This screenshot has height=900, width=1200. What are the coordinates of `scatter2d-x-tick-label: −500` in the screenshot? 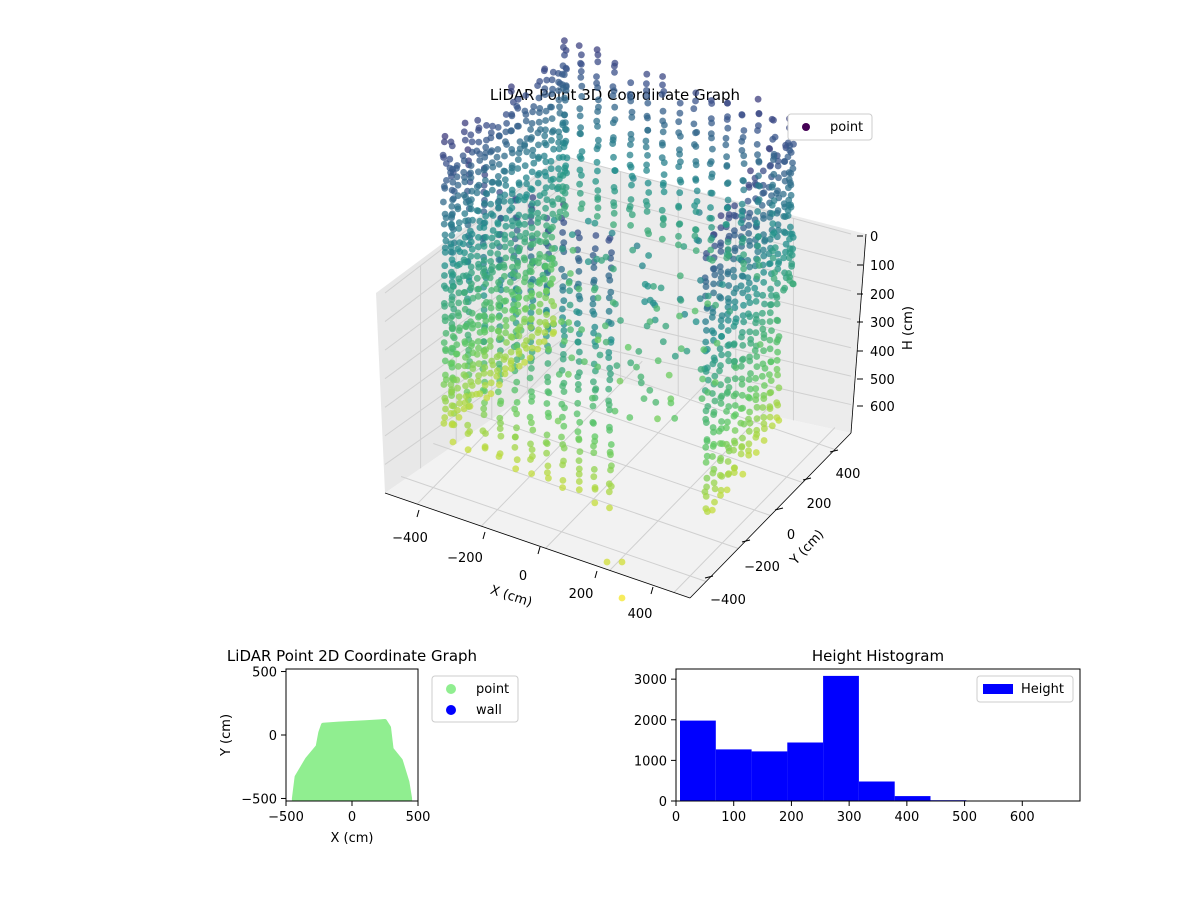 It's located at (286, 817).